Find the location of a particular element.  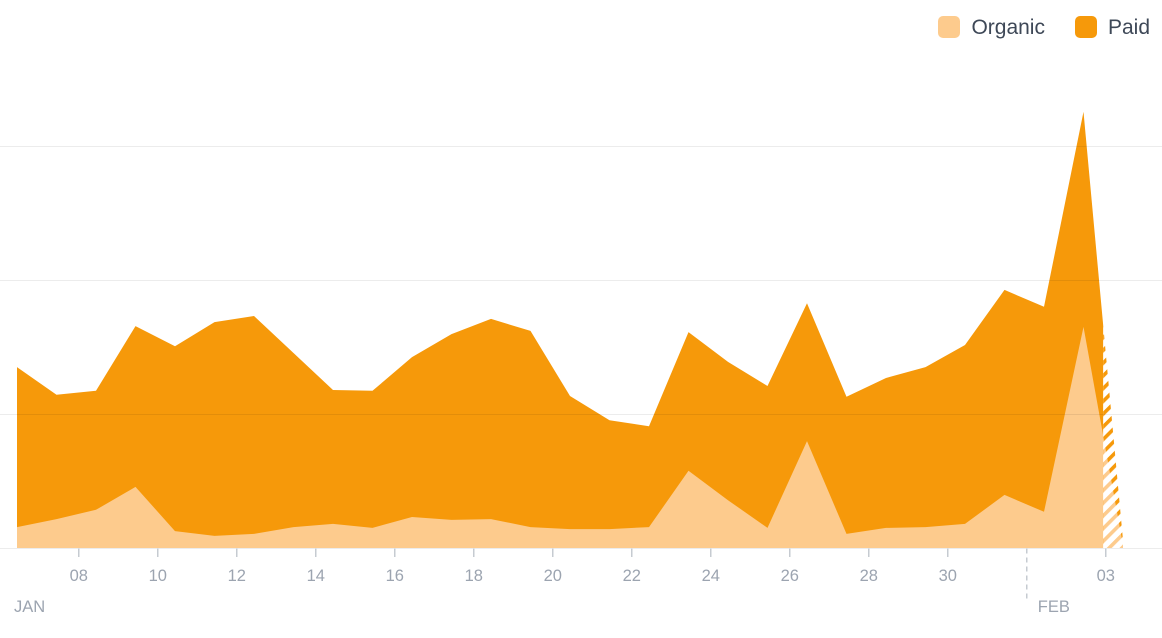

chart-legend: Organic Paid is located at coordinates (1044, 27).